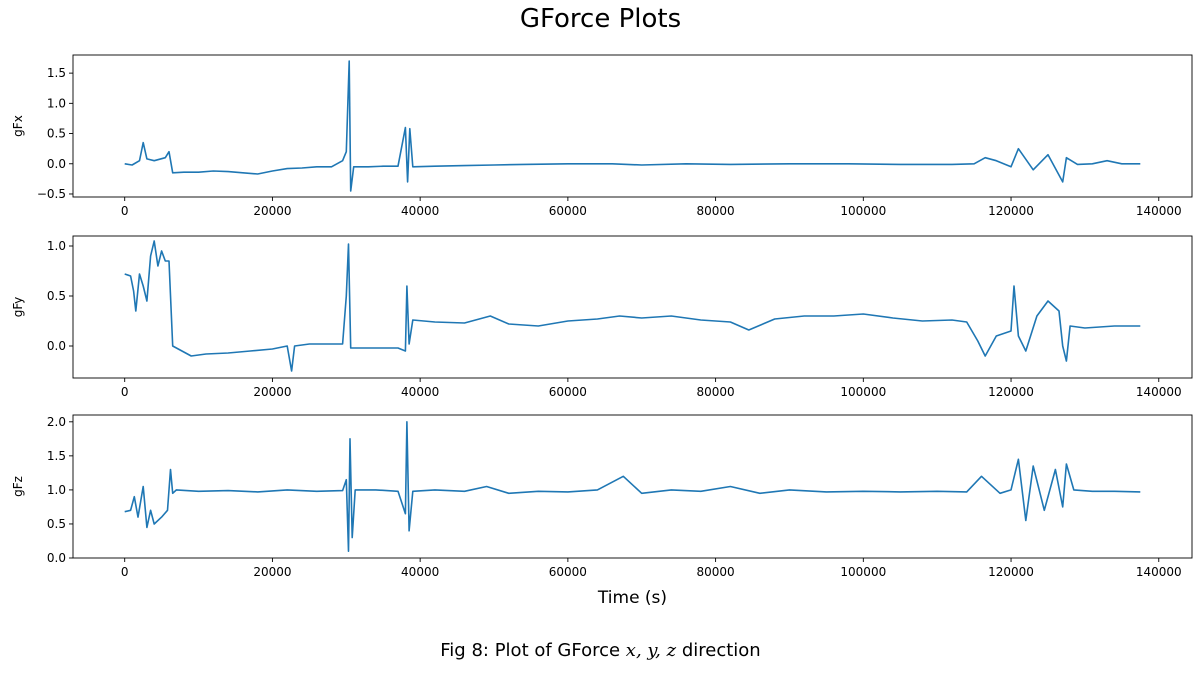 The width and height of the screenshot is (1201, 673). I want to click on caption-vars: x, y, z, so click(651, 650).